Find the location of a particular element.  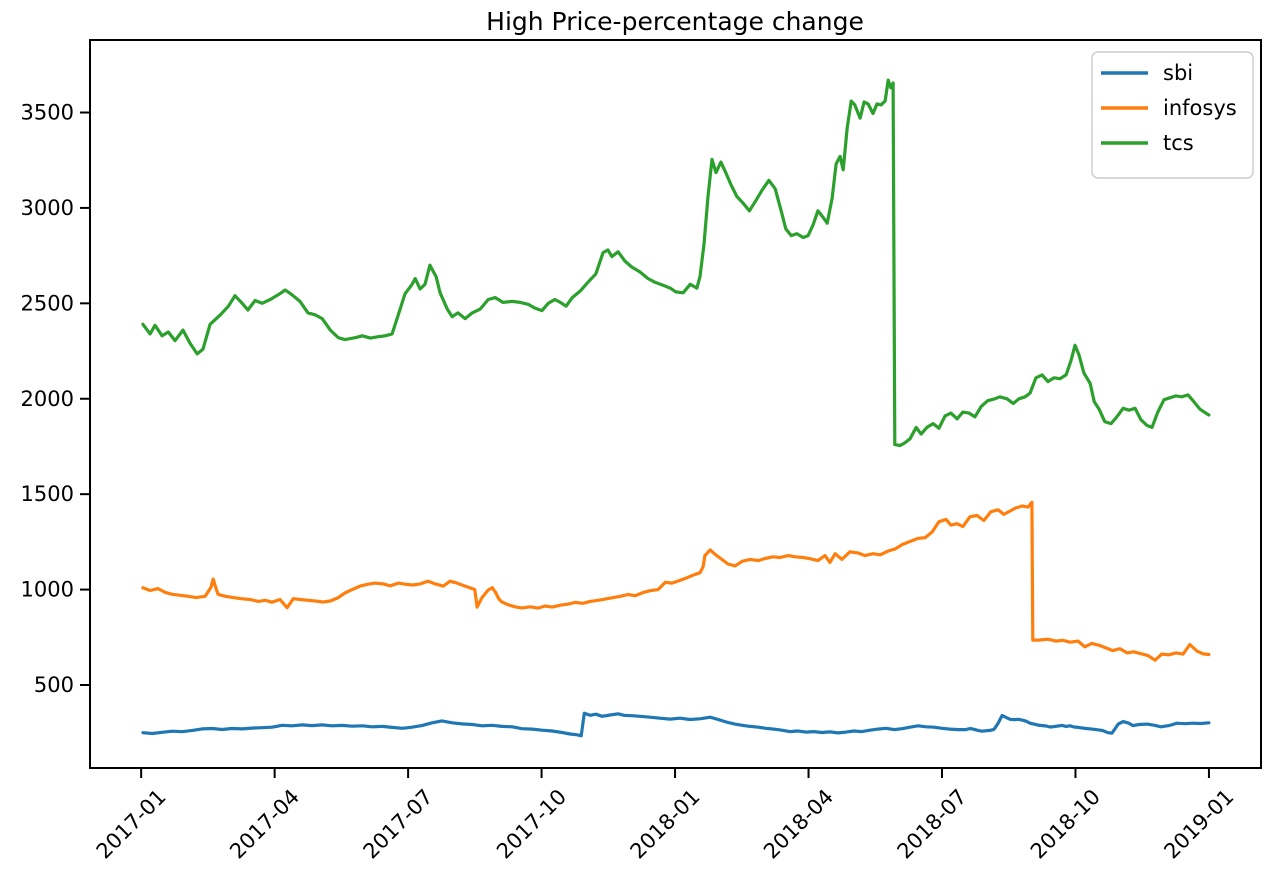

x-tick-label: 2018-04 is located at coordinates (798, 824).